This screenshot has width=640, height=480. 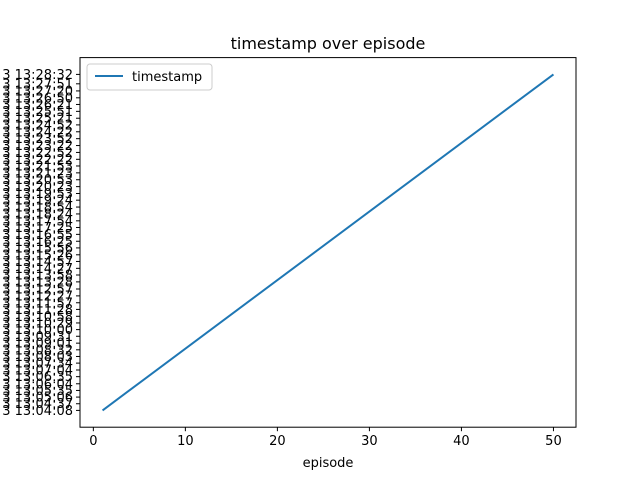 I want to click on y-tick-label: 3 13:26:50, so click(x=37, y=98).